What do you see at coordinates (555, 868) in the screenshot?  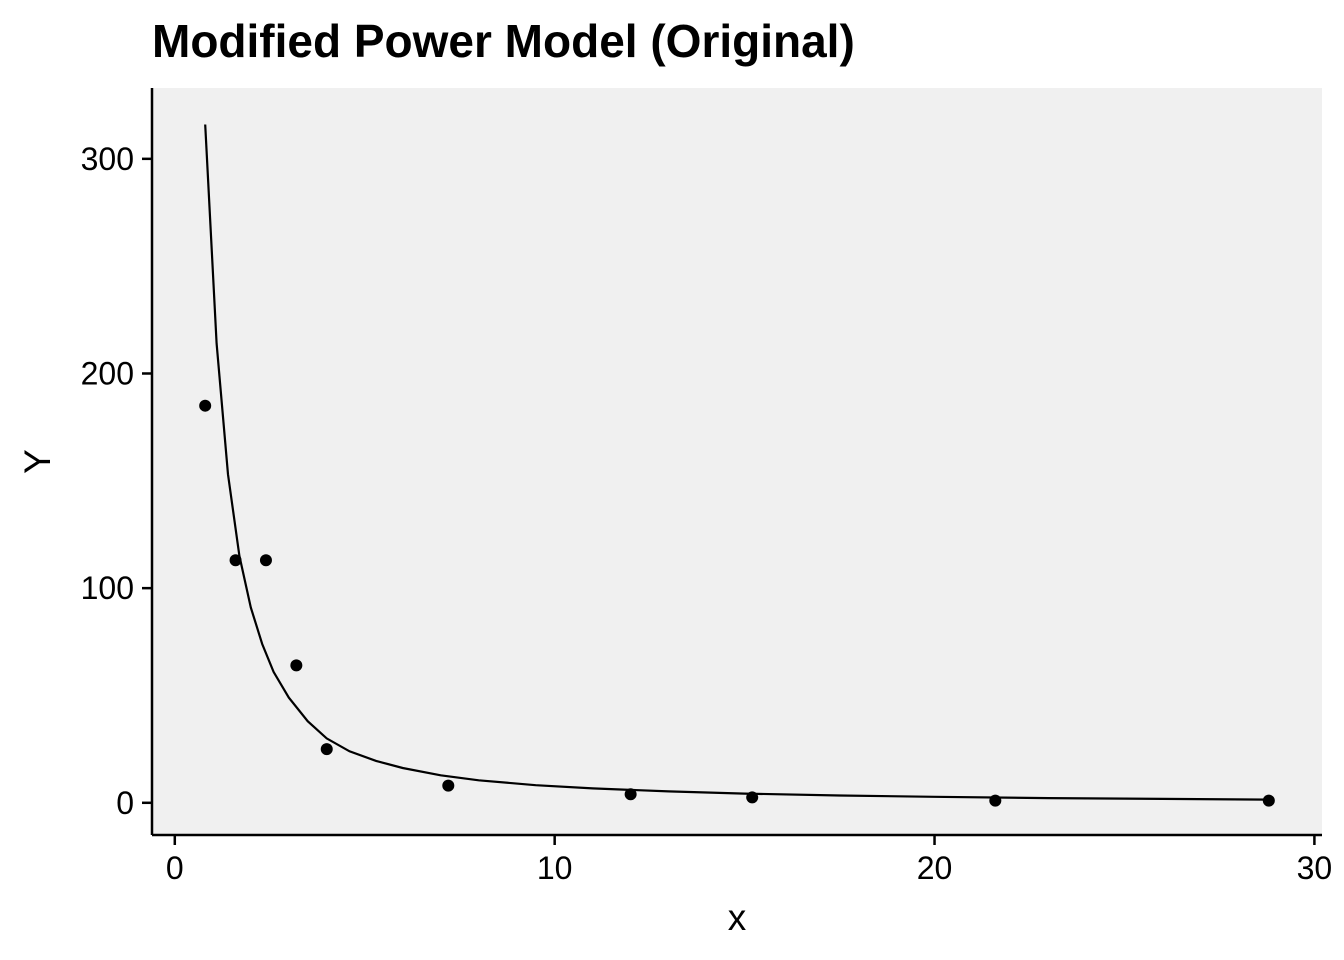 I see `x-tick-label: 10` at bounding box center [555, 868].